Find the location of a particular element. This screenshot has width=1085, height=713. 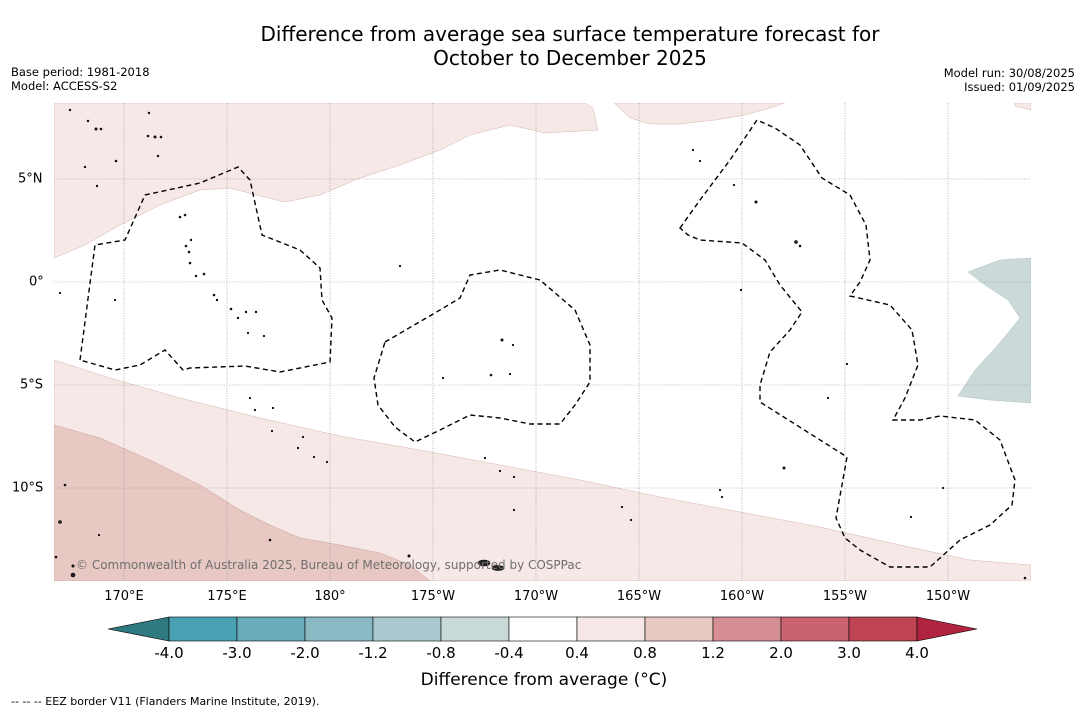

anomaly-region-0-8-south-west is located at coordinates (242, 502).